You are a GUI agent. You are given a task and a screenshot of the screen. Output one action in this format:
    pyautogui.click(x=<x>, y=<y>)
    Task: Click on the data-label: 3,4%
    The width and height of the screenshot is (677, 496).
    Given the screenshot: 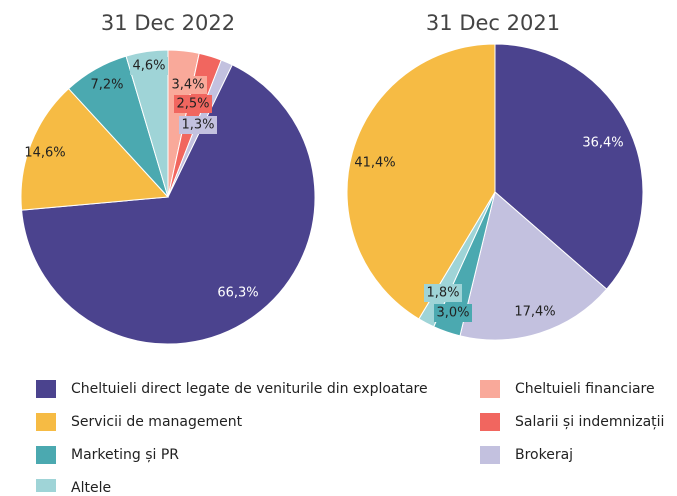 What is the action you would take?
    pyautogui.click(x=187, y=85)
    